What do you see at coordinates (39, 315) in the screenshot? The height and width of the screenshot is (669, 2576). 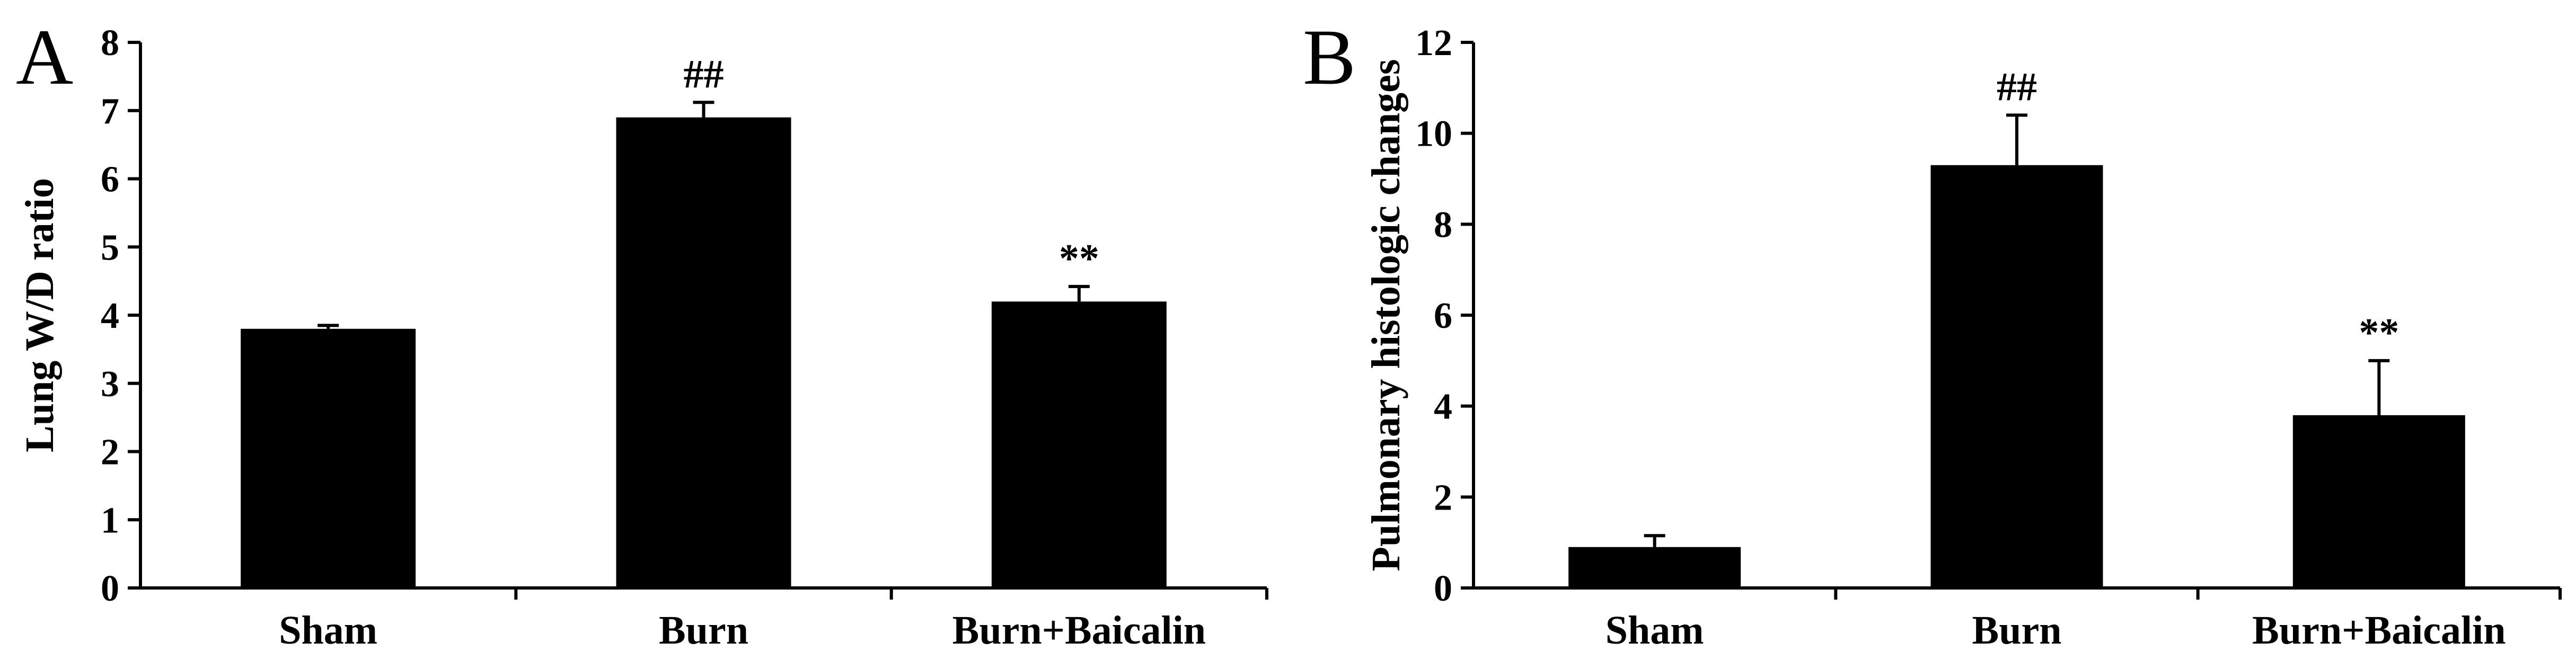 I see `panel-a-y-axis-title: Lung W/D ratio` at bounding box center [39, 315].